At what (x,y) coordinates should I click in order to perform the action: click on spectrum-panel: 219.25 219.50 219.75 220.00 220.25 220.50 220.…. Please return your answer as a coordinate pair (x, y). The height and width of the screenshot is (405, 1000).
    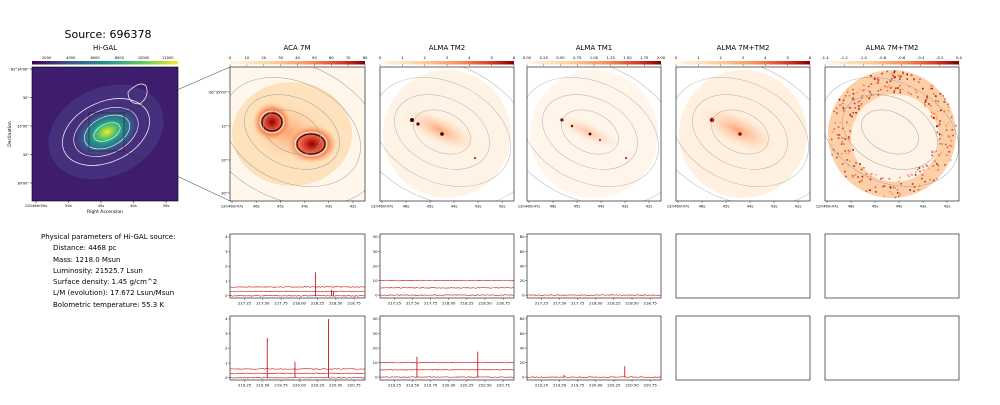
    Looking at the image, I should click on (591, 351).